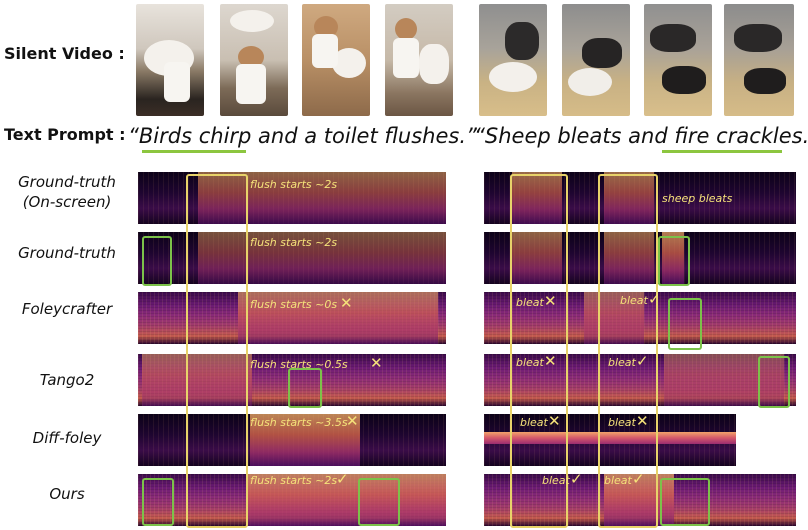 This screenshot has width=808, height=530. What do you see at coordinates (697, 198) in the screenshot?
I see `anno-right-row0: sheep bleats` at bounding box center [697, 198].